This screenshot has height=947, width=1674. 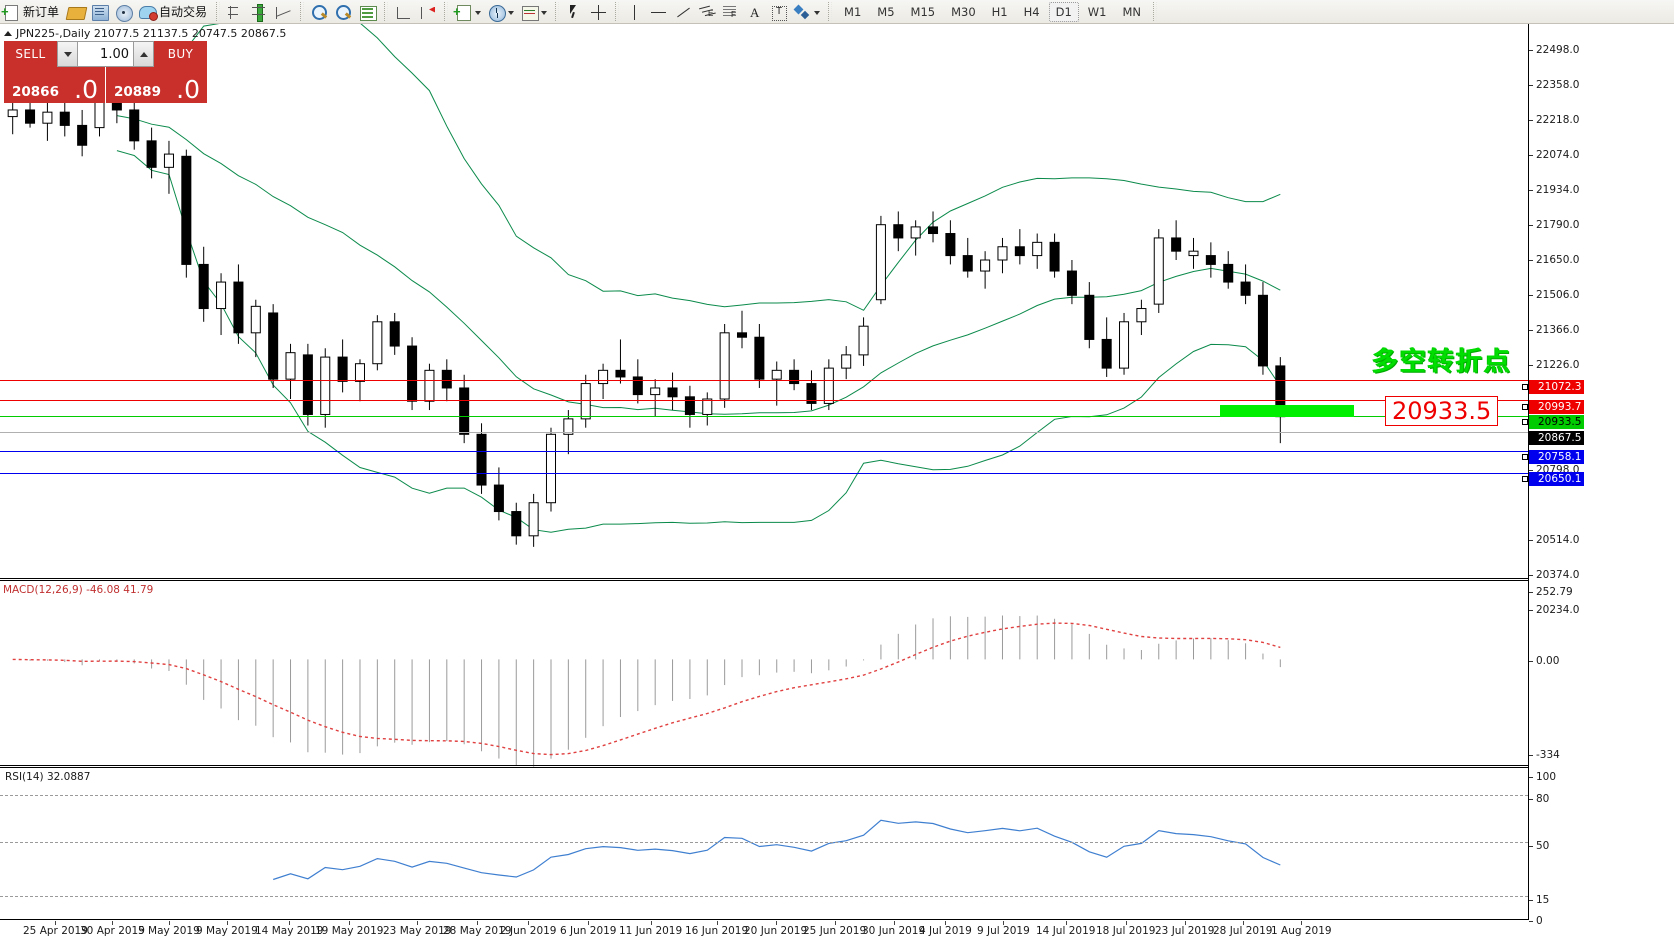 I want to click on toolbar-button-news, so click(x=100, y=12).